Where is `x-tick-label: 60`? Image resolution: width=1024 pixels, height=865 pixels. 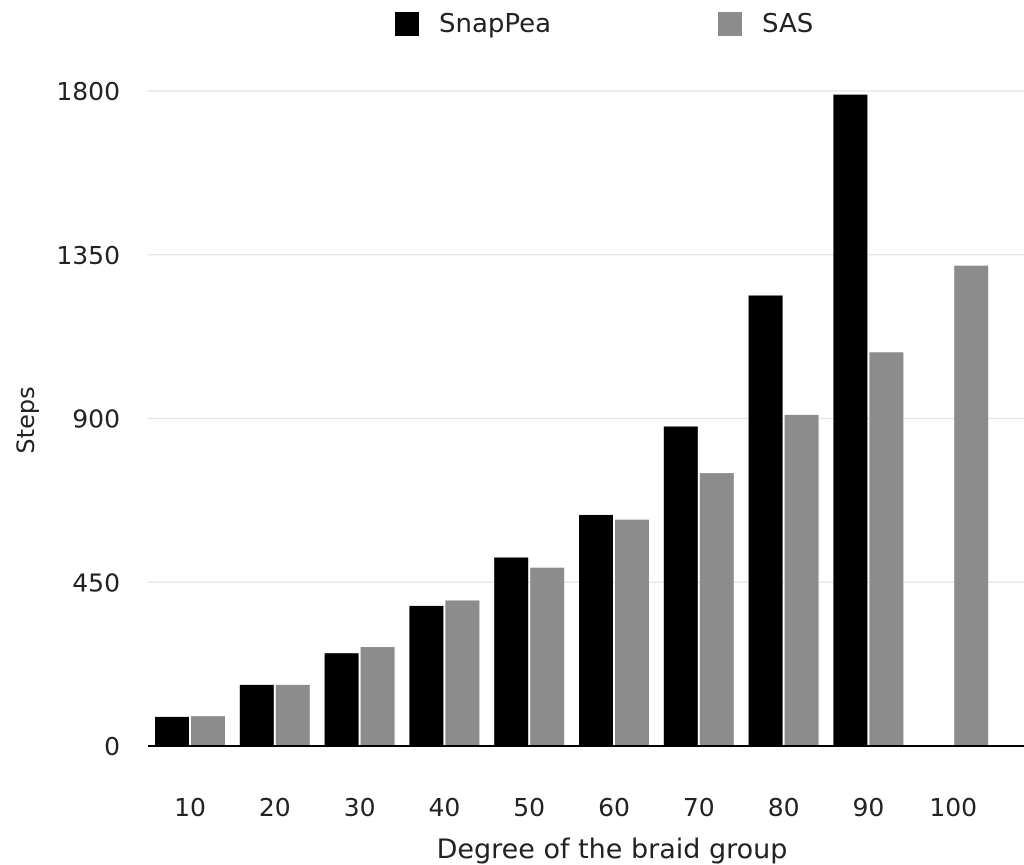
x-tick-label: 60 is located at coordinates (614, 807).